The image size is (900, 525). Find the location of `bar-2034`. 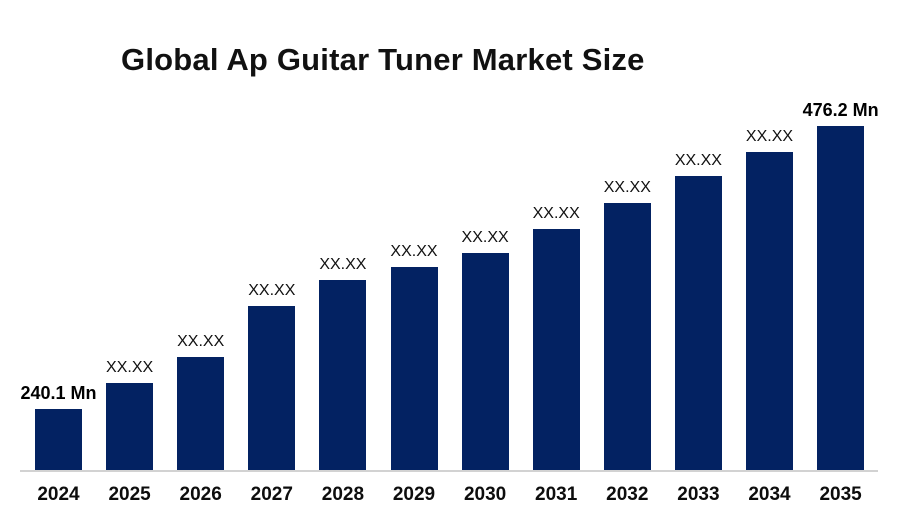

bar-2034 is located at coordinates (769, 311).